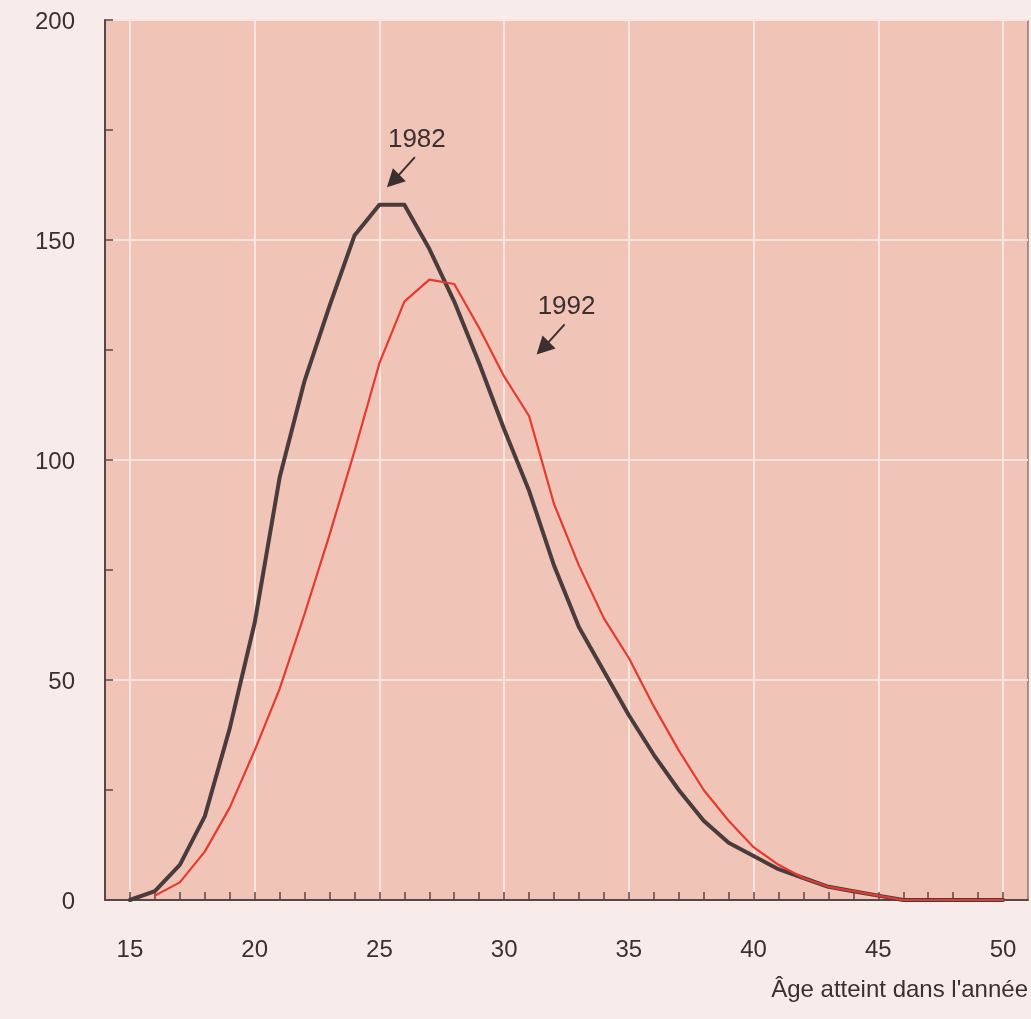  What do you see at coordinates (1003, 948) in the screenshot?
I see `x-tick-label: 50` at bounding box center [1003, 948].